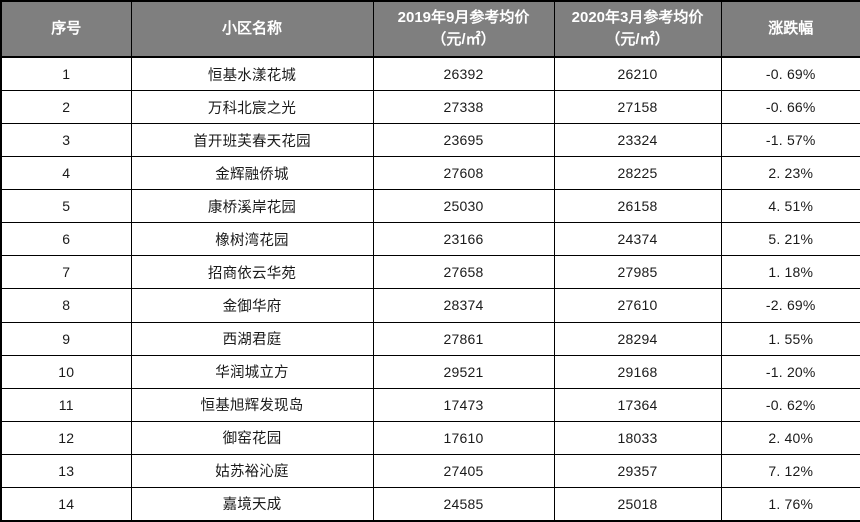 The height and width of the screenshot is (522, 860). I want to click on cell-price-2019: 27861, so click(463, 338).